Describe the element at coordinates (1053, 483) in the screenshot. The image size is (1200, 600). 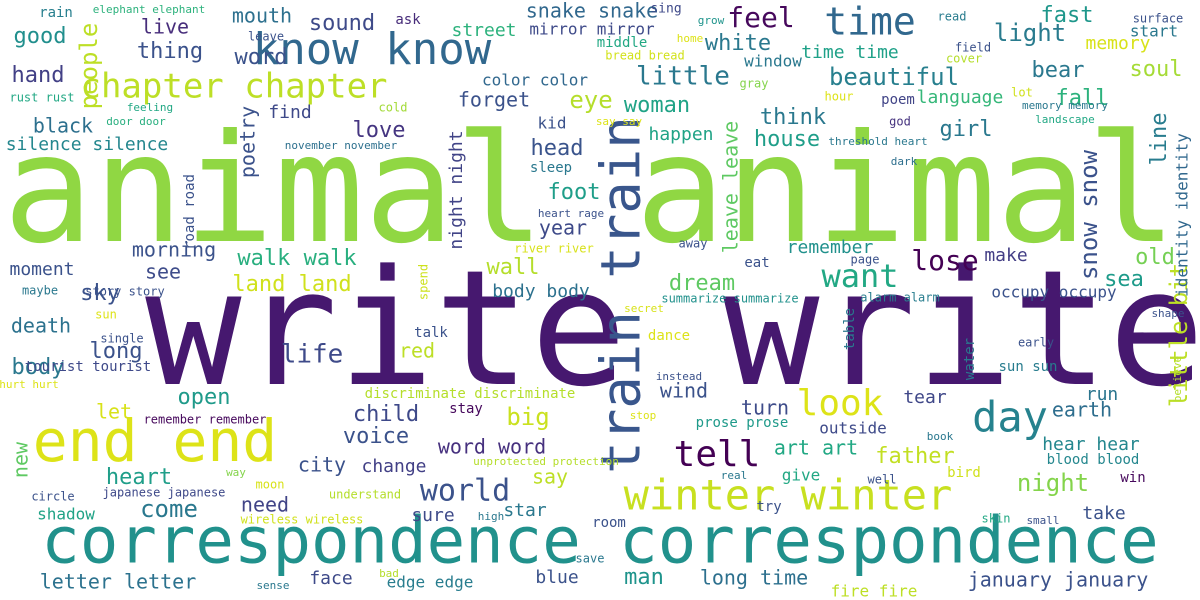
I see `word-night: night` at that location.